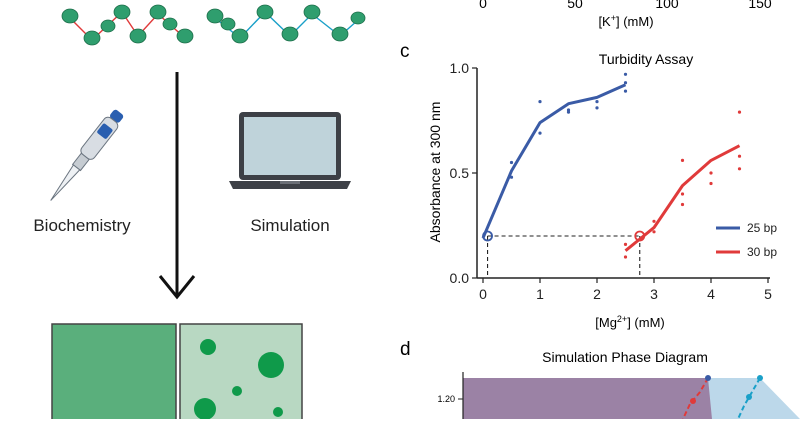 This screenshot has height=424, width=800. What do you see at coordinates (762, 252) in the screenshot?
I see `legend-label: 30 bp` at bounding box center [762, 252].